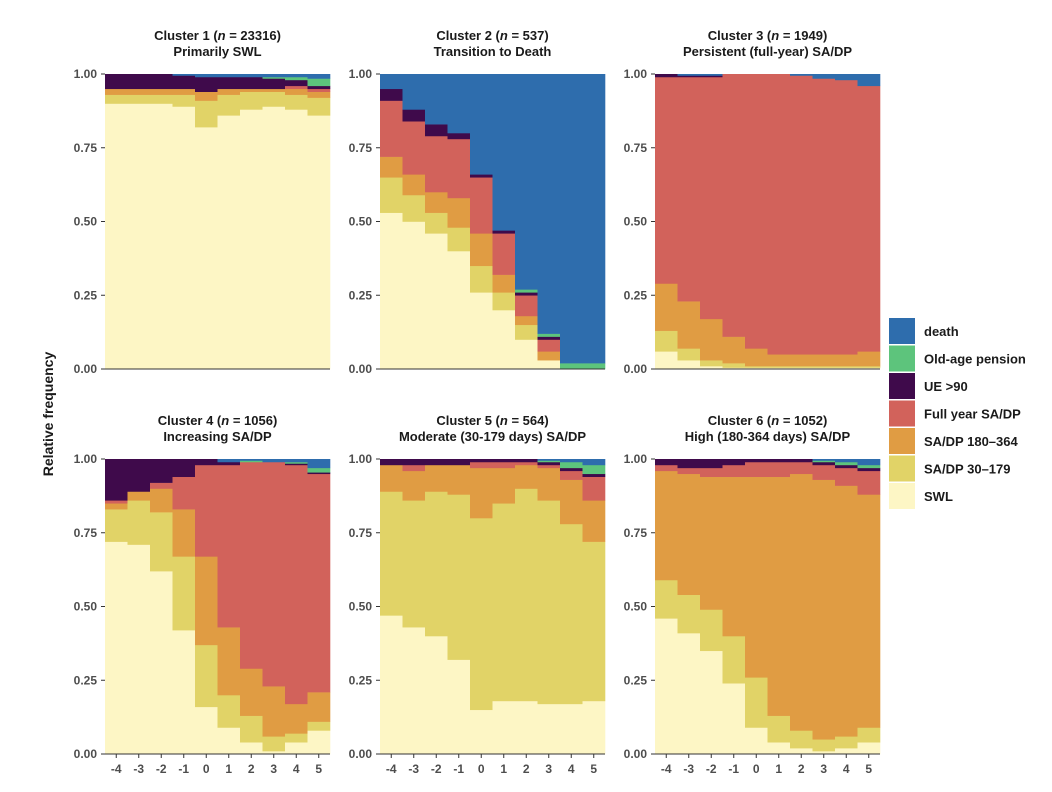  Describe the element at coordinates (361, 148) in the screenshot. I see `y-tick-label: 0.75` at that location.